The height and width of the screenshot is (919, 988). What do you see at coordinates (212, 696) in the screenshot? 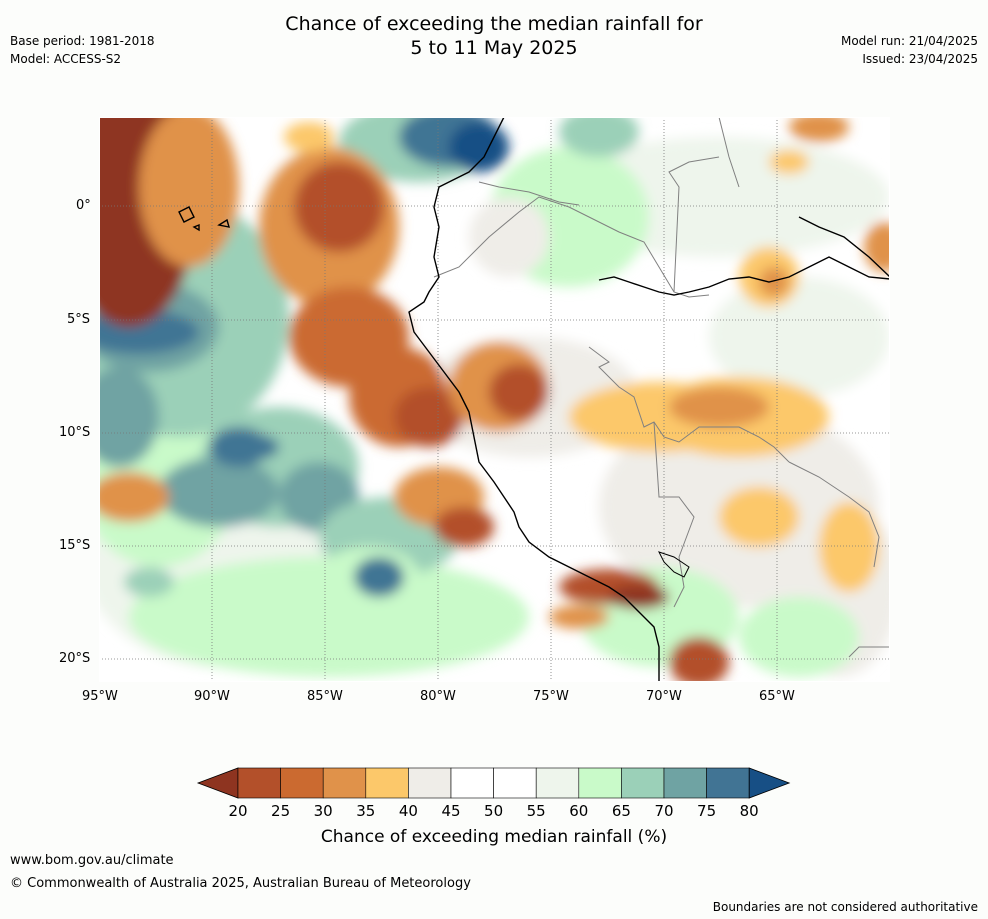
I see `lon-tick-90w: 90°W` at bounding box center [212, 696].